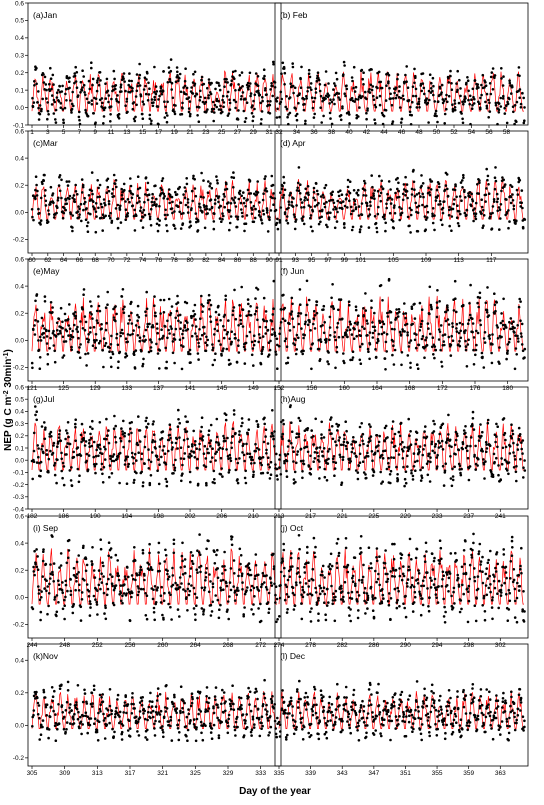 The image size is (544, 805). I want to click on x-tick-label: 29, so click(254, 132).